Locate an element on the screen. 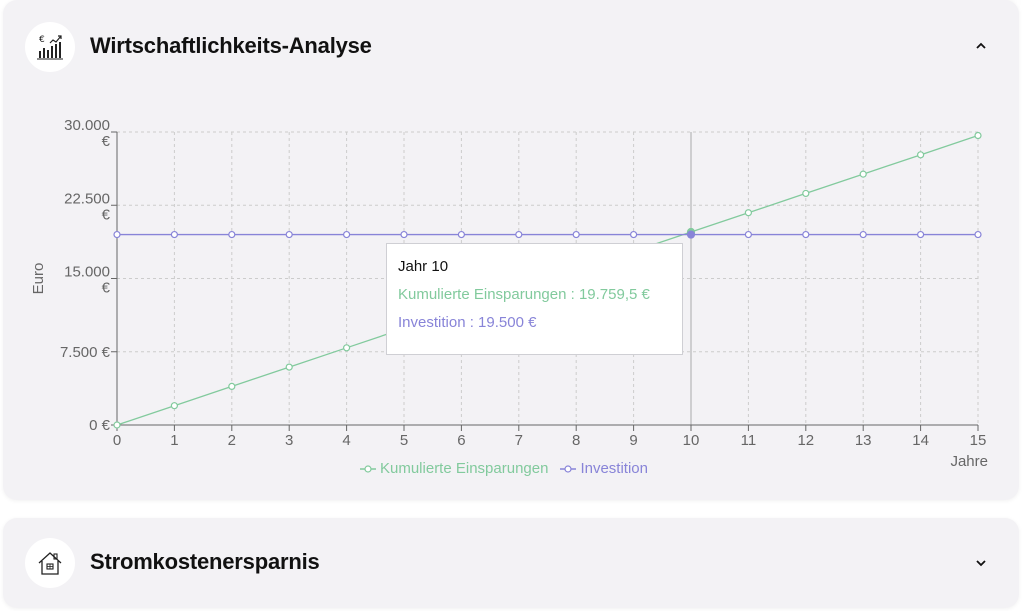 The image size is (1024, 611). chevron-down-icon is located at coordinates (981, 563).